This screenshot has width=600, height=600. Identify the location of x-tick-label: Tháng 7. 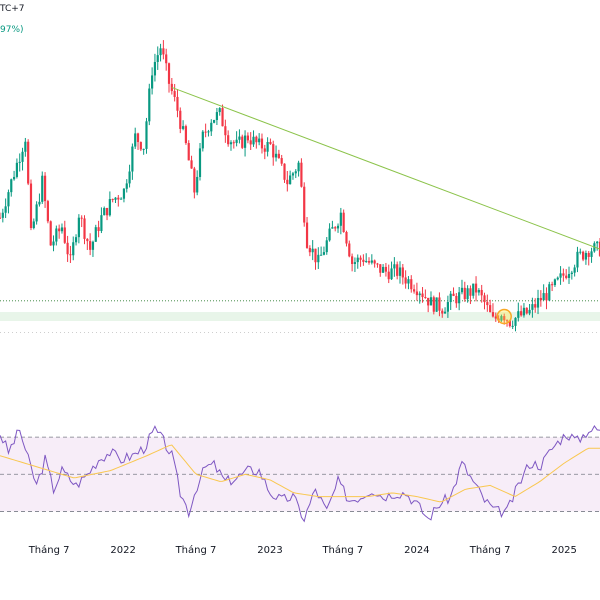
(490, 550).